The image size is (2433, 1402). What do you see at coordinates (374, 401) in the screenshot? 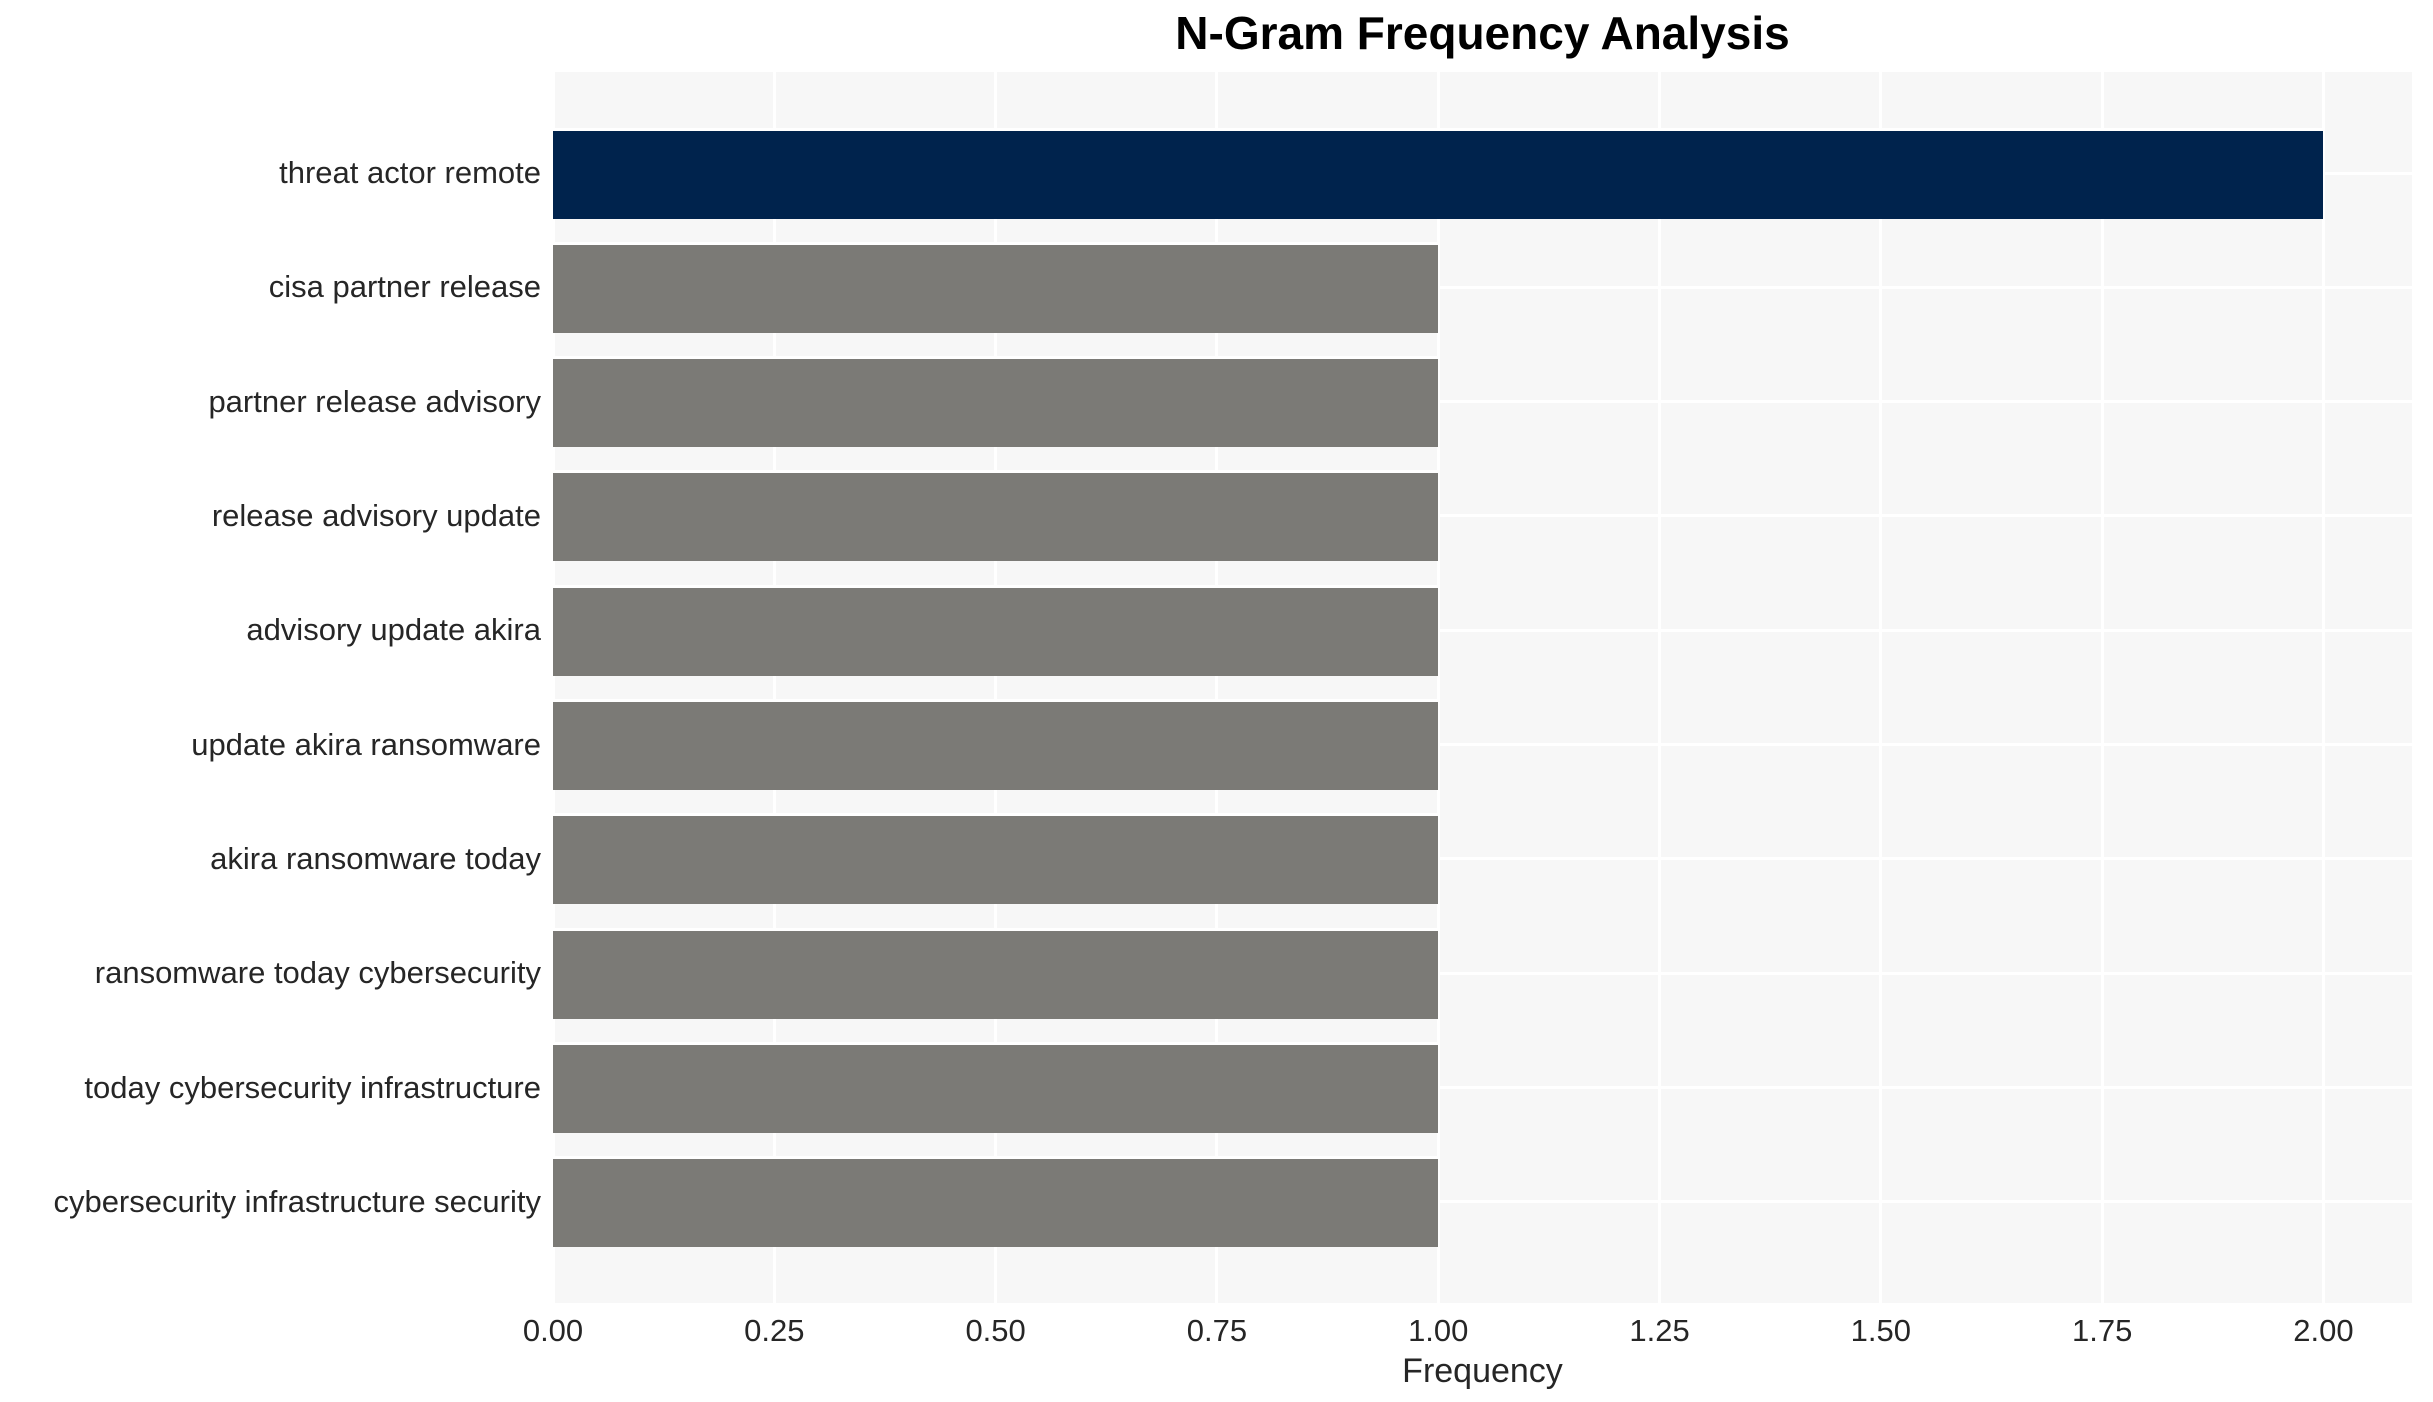
I see `y-tick-label: partner release advisory` at bounding box center [374, 401].